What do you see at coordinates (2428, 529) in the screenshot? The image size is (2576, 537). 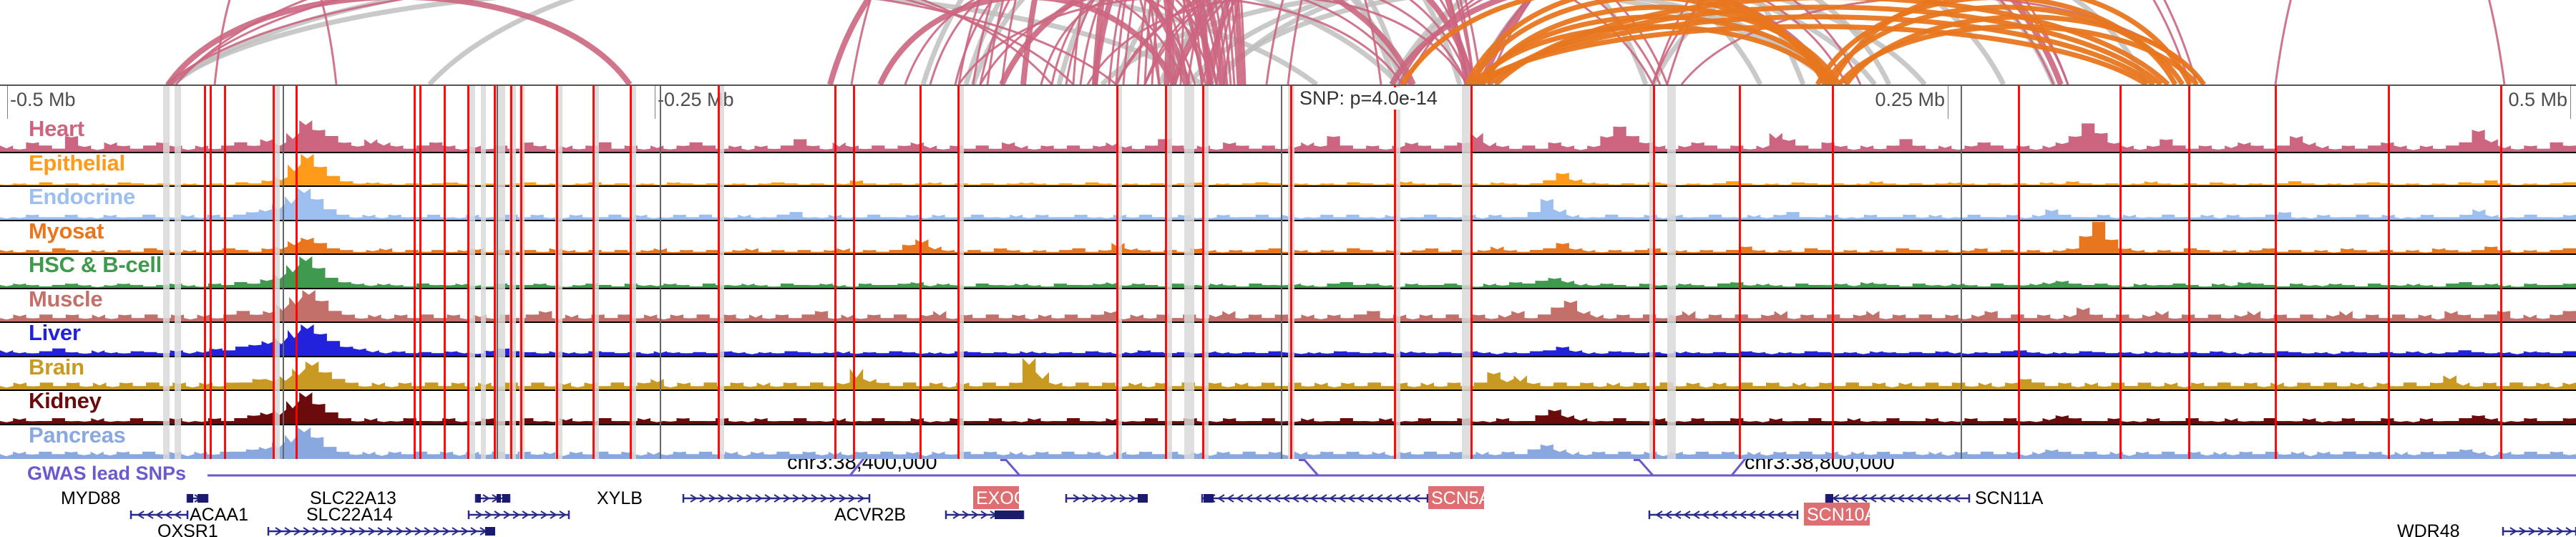 I see `gene-label: WDR48` at bounding box center [2428, 529].